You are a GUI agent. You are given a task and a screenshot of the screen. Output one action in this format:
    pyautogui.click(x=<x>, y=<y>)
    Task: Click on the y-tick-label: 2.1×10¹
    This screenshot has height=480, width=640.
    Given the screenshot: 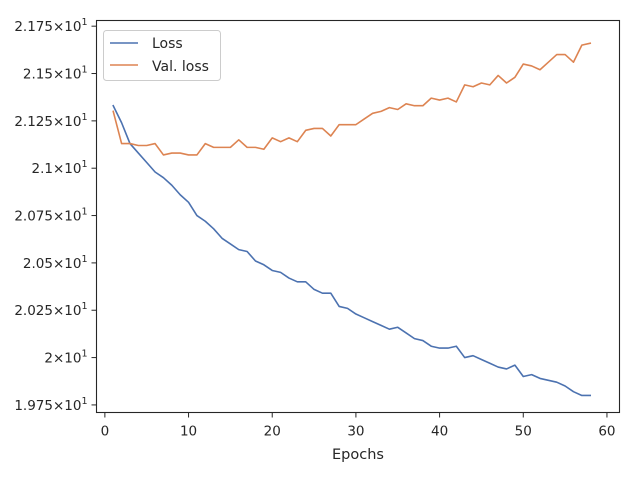 What is the action you would take?
    pyautogui.click(x=59, y=168)
    